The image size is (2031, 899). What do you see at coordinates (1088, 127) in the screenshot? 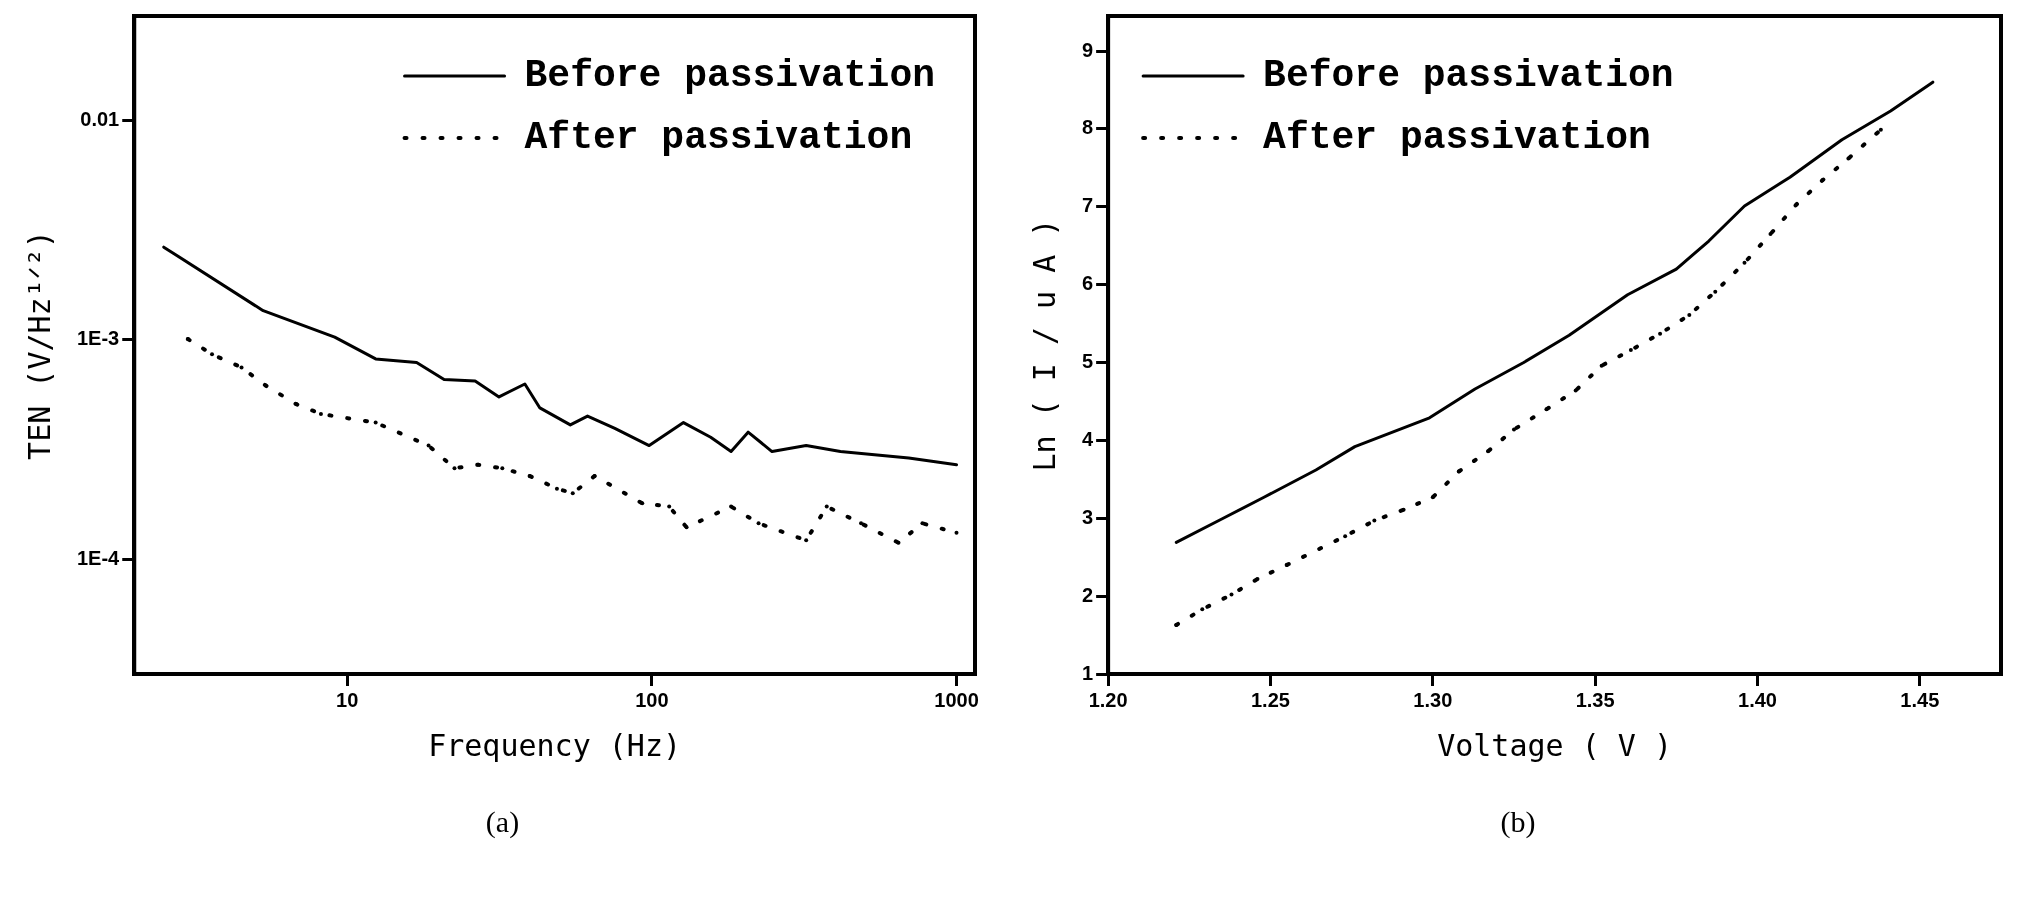
I see `y-tick-label: 8` at bounding box center [1088, 127].